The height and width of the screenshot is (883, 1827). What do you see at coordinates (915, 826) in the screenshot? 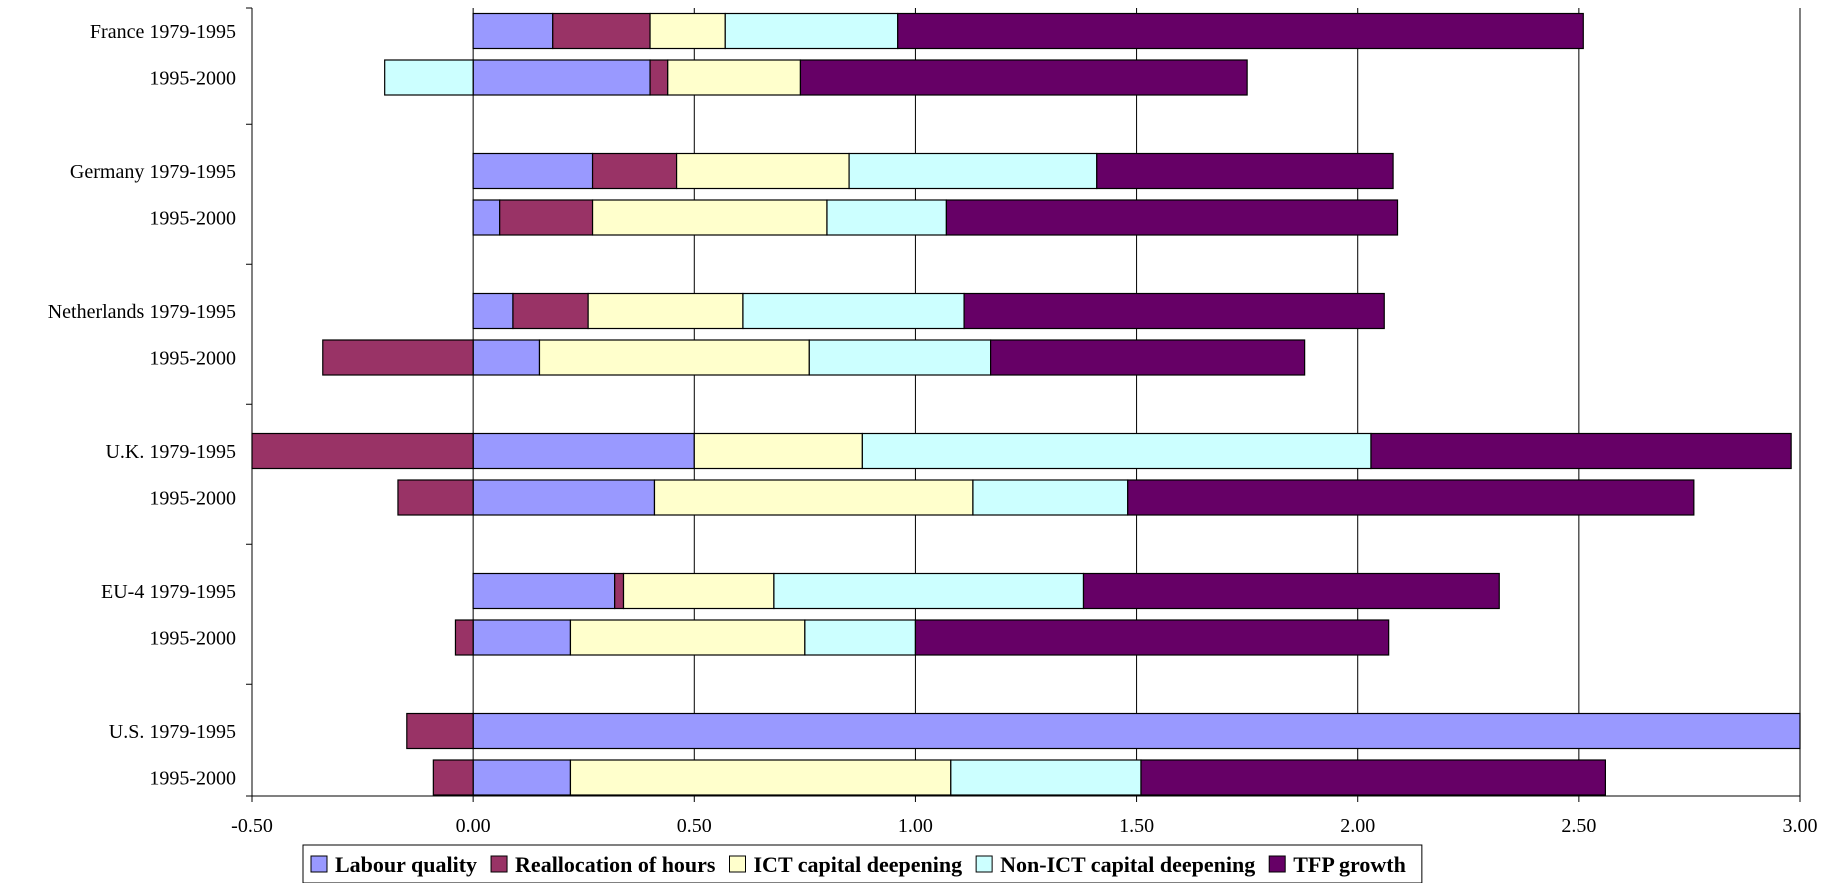
I see `x-tick-label: 1.00` at bounding box center [915, 826].